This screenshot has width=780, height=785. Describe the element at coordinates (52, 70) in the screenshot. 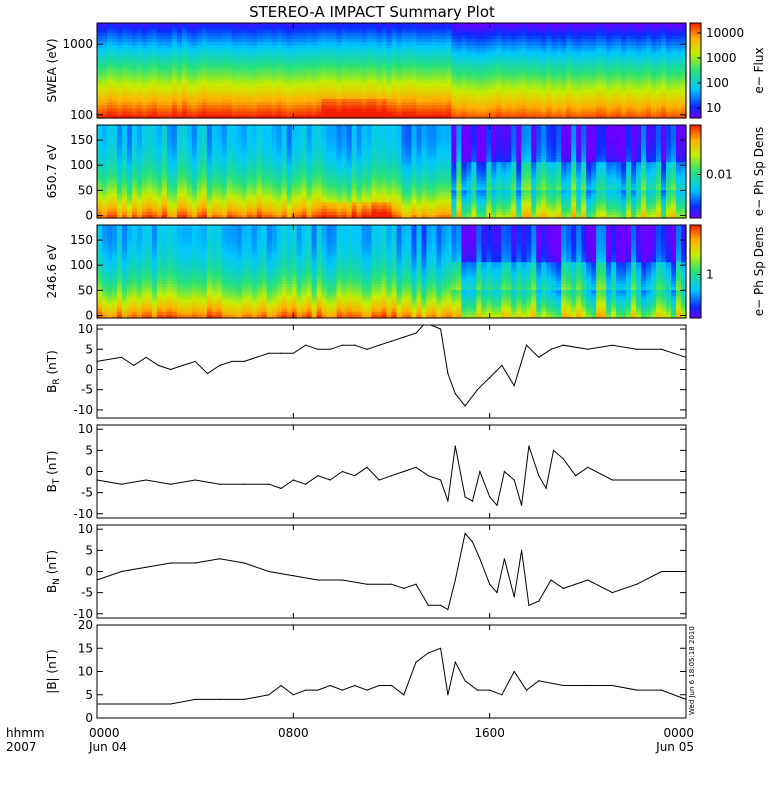

I see `y-axis-label: SWEA (eV)` at that location.